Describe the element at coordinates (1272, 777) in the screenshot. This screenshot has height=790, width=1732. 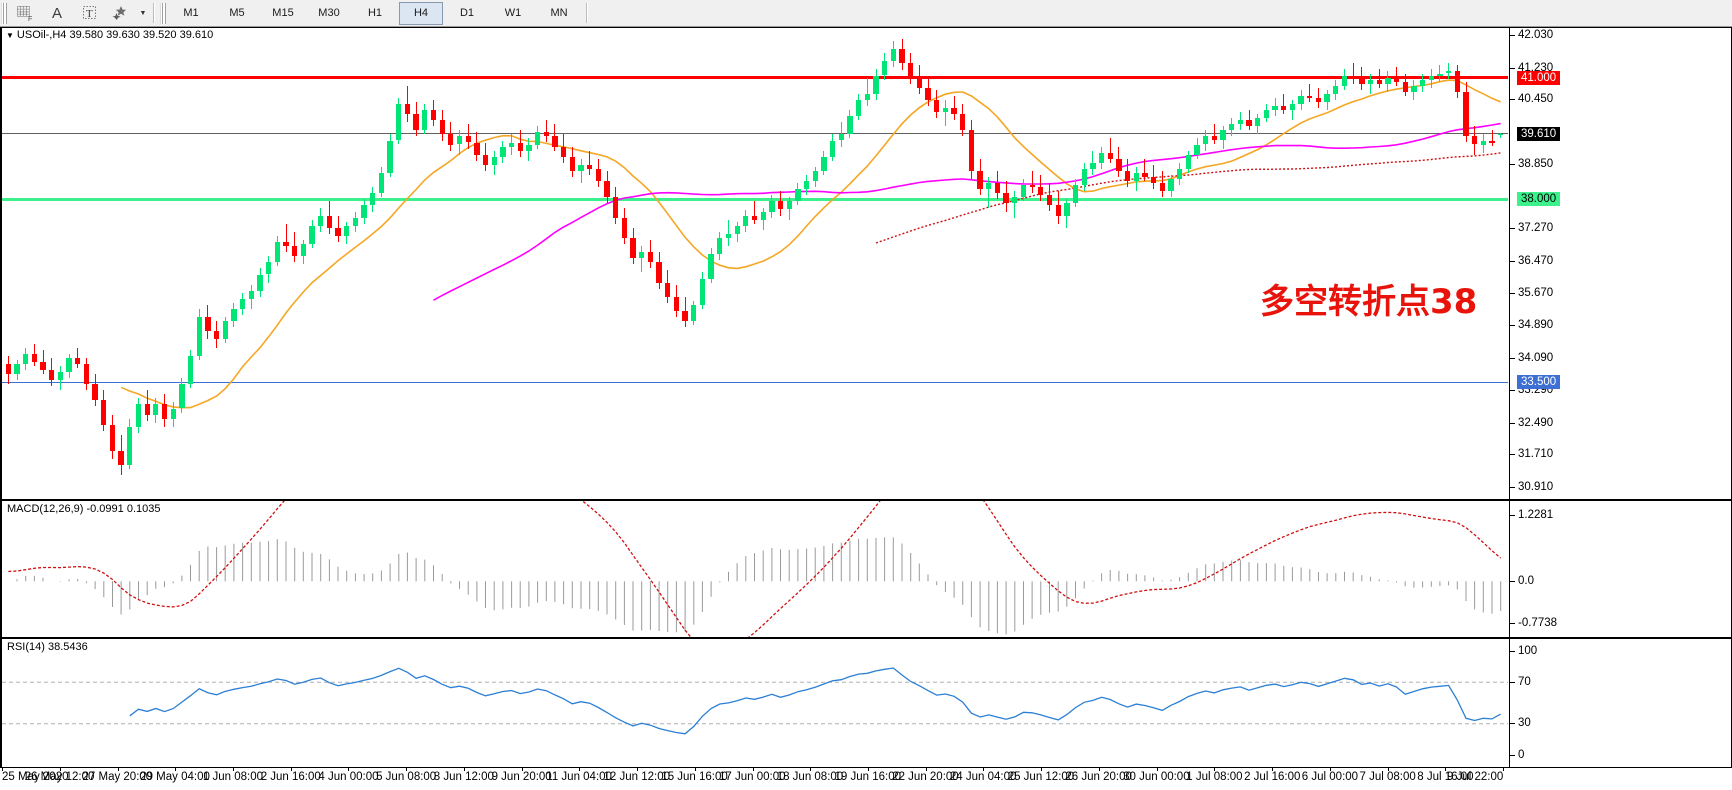
I see `time-axis-label: 2 Jul 16:00` at that location.